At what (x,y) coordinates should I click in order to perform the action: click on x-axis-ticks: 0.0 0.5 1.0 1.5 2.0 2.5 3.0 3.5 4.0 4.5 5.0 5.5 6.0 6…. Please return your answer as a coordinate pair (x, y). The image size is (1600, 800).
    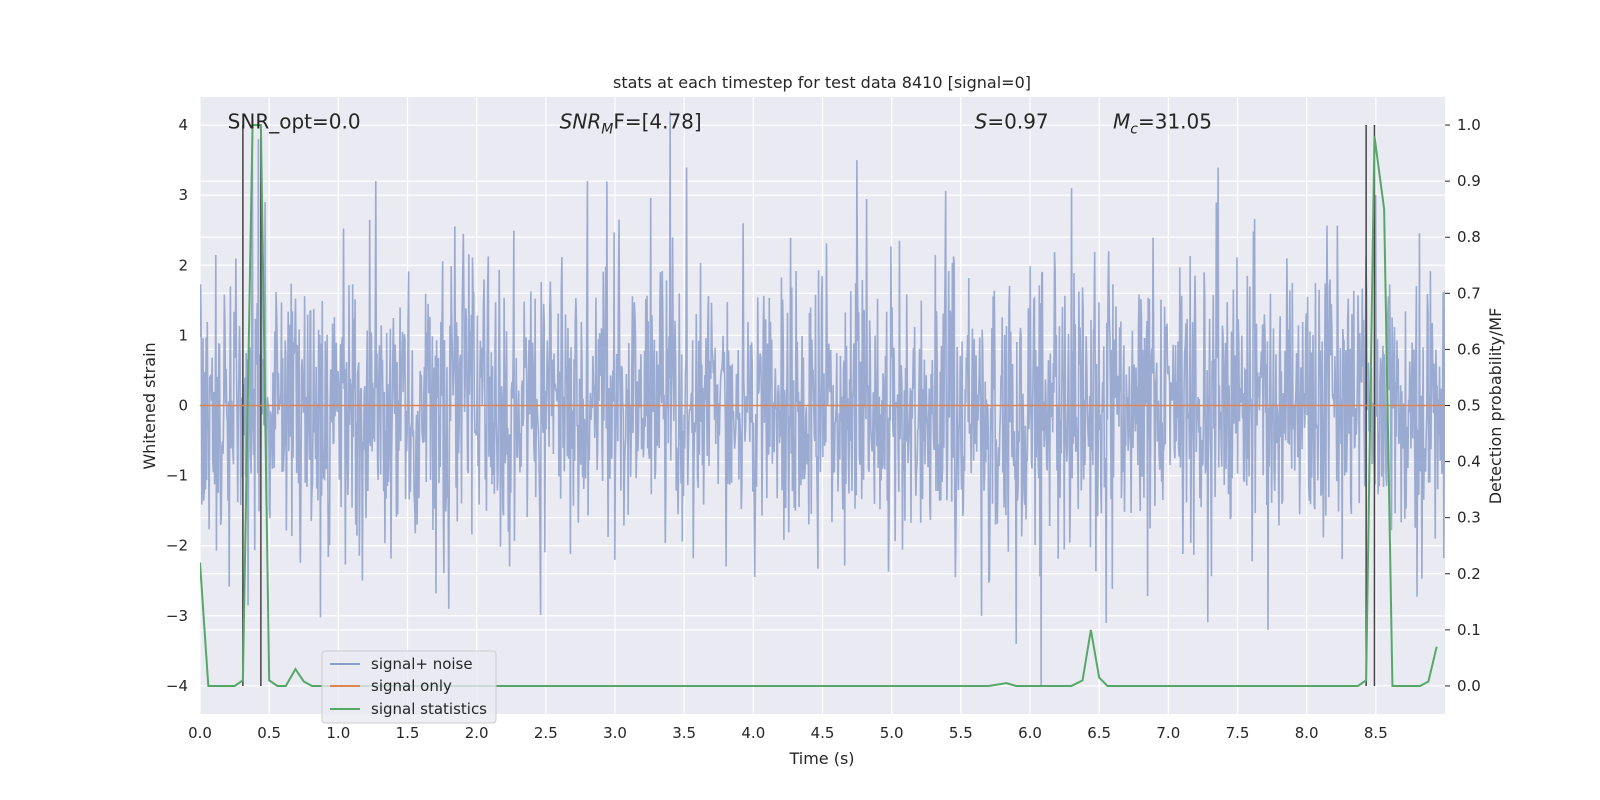
    Looking at the image, I should click on (788, 733).